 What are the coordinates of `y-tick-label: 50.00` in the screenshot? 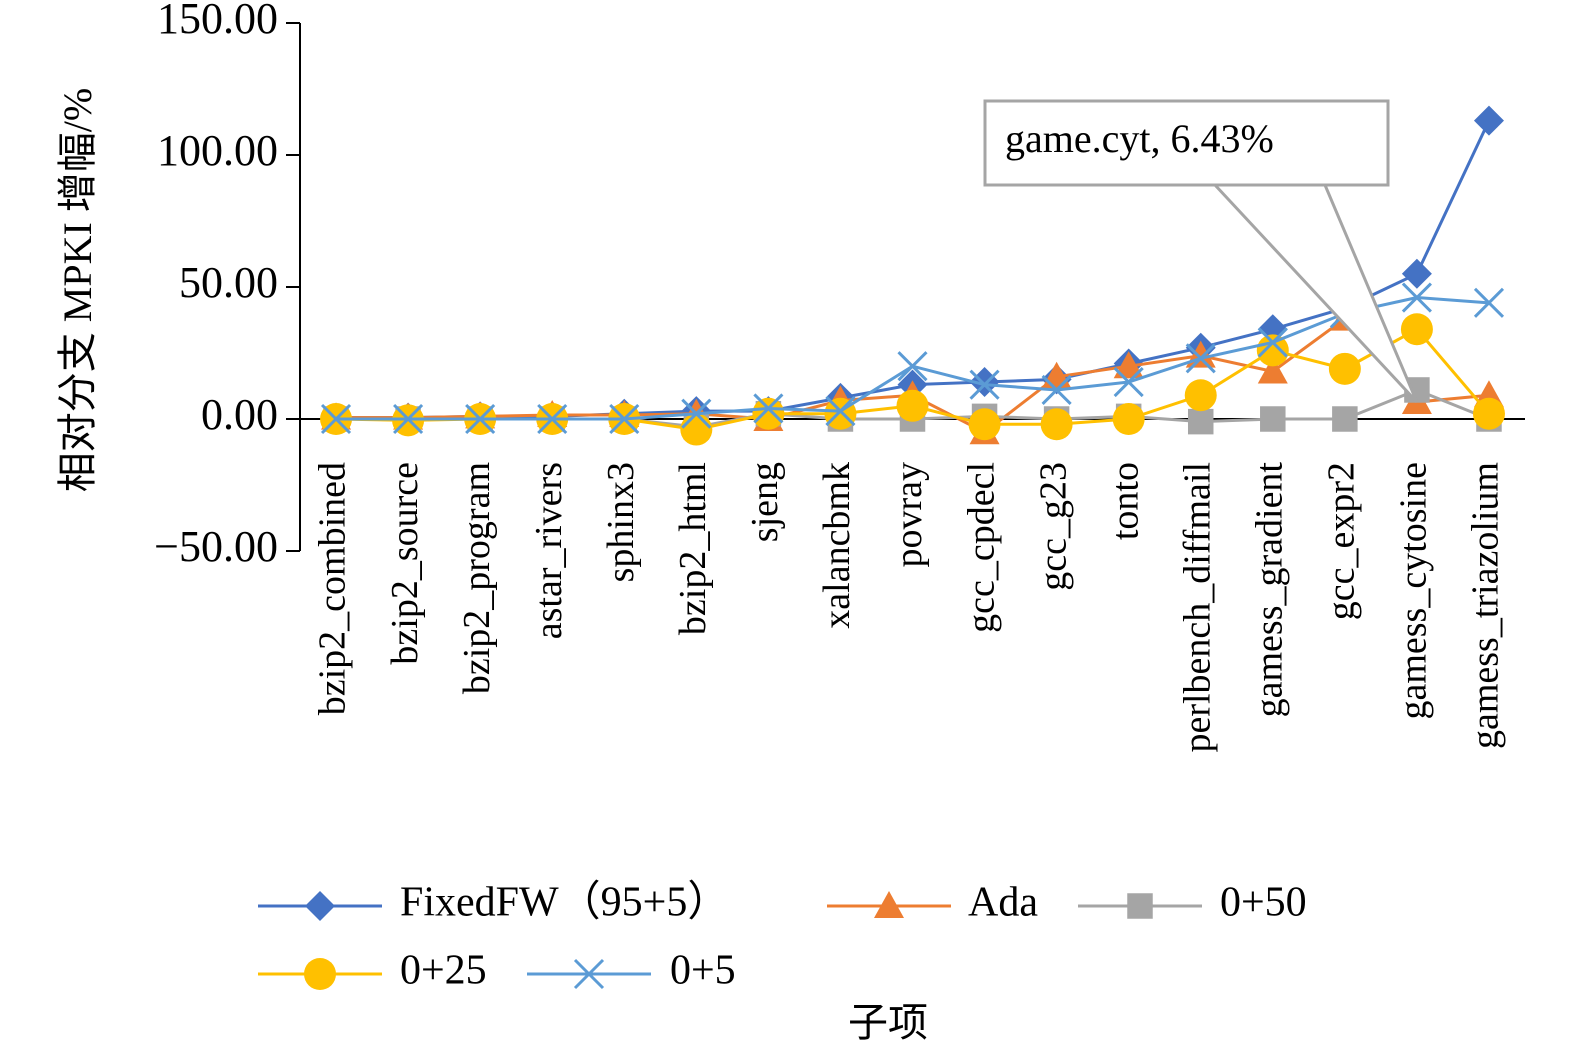 It's located at (228, 282).